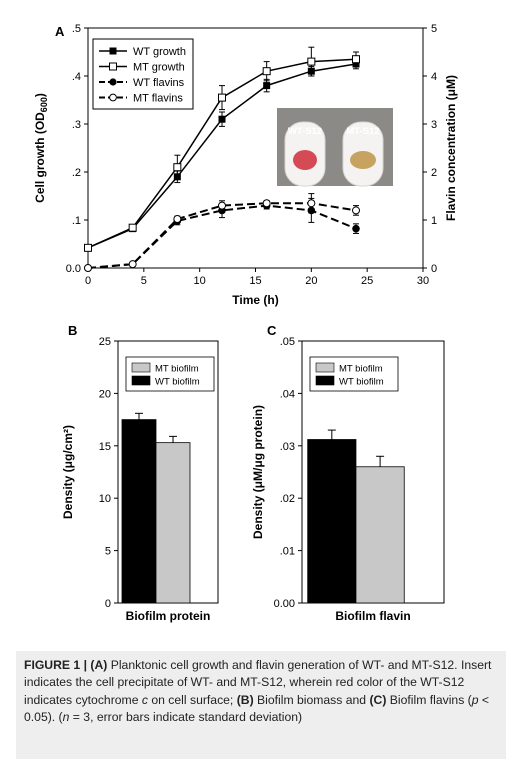  What do you see at coordinates (311, 699) in the screenshot?
I see `caption-text-b: Biofilm biomass and` at bounding box center [311, 699].